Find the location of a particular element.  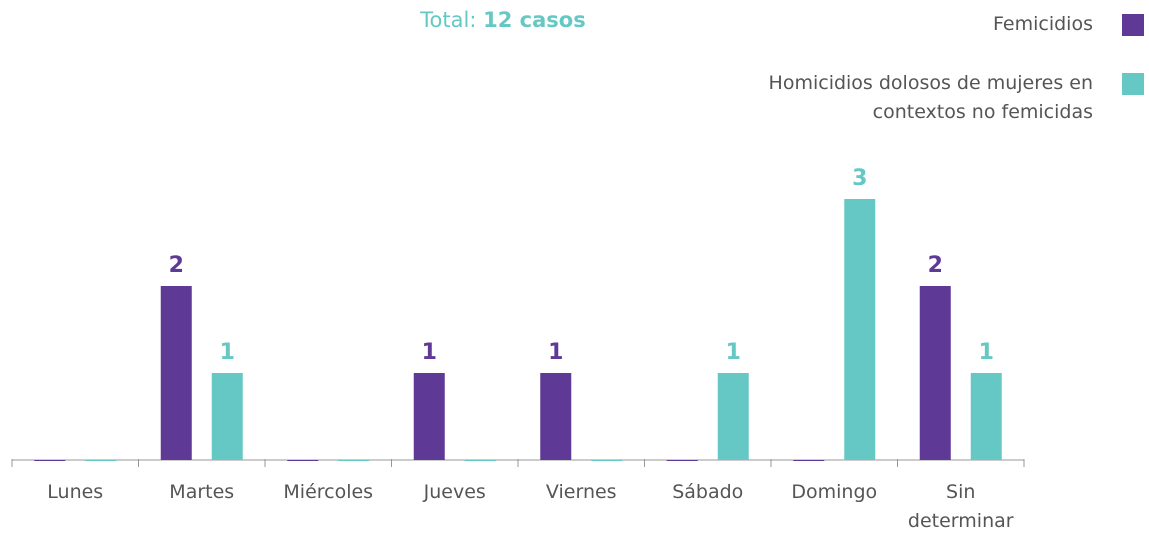

title-prefix: Total: is located at coordinates (448, 20).